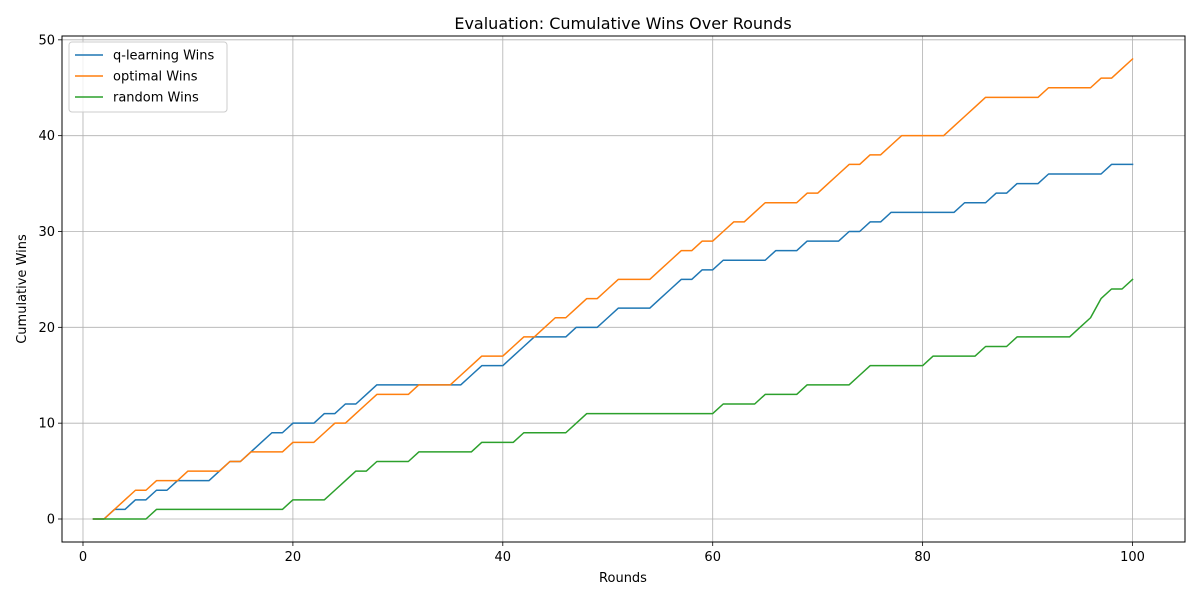 Image resolution: width=1200 pixels, height=600 pixels. Describe the element at coordinates (922, 557) in the screenshot. I see `x-tick-label: 80` at that location.